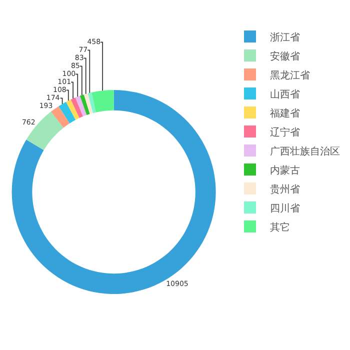 This screenshot has width=350, height=350. Describe the element at coordinates (290, 75) in the screenshot. I see `legend-label: 黑龙江省` at that location.